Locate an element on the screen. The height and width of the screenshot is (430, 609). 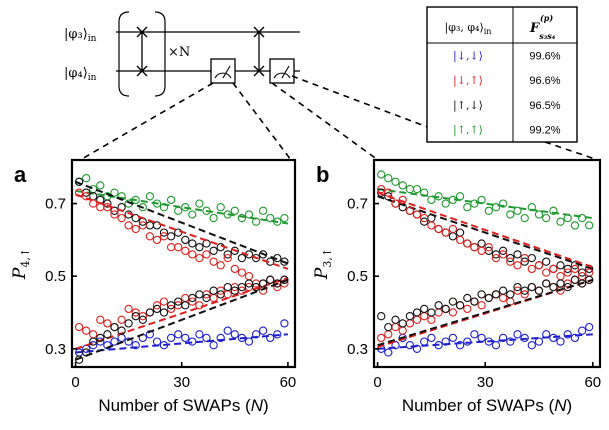
table-row-state: |↓,↑⟩ is located at coordinates (468, 81).